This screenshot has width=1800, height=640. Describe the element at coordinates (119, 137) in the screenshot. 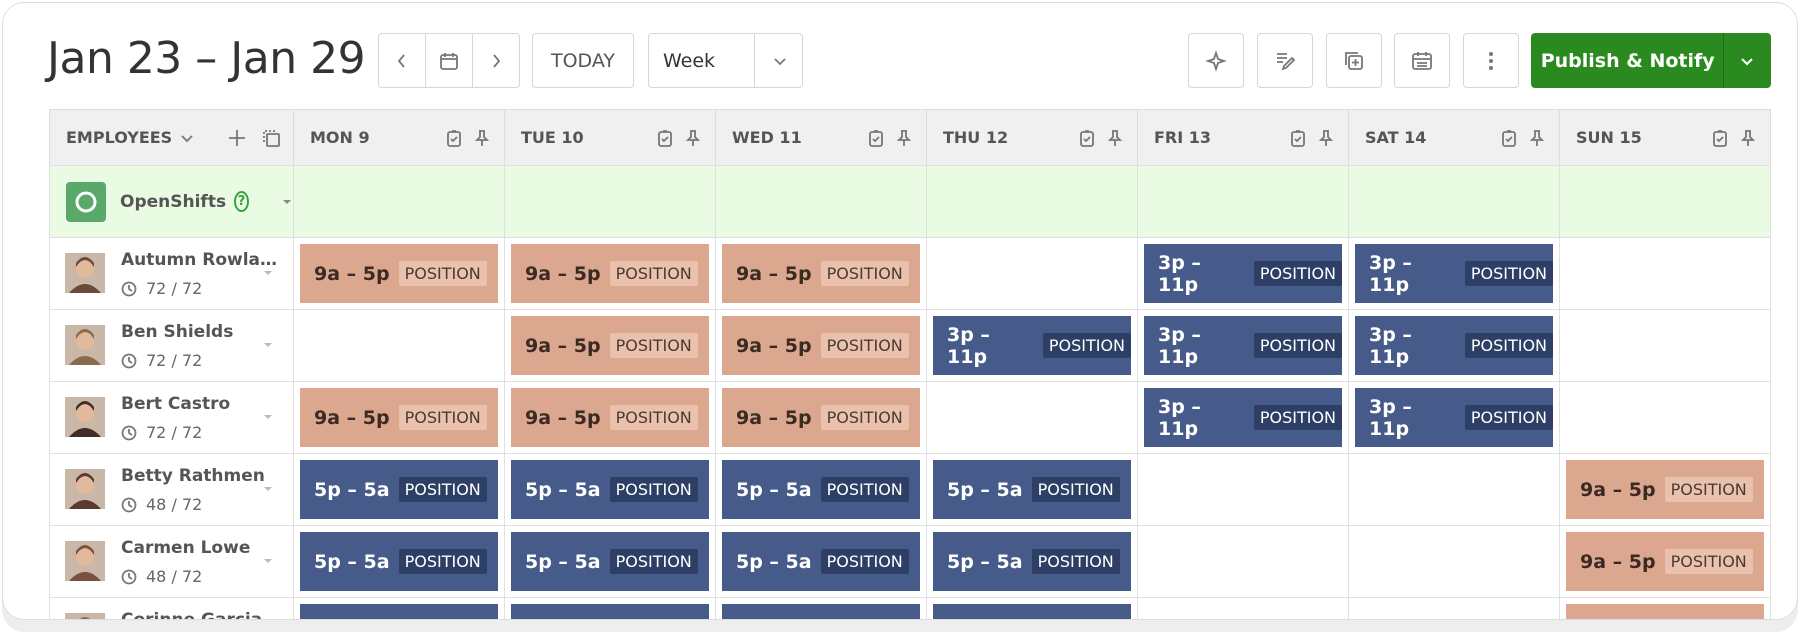

I see `employees-label: EMPLOYEES` at that location.